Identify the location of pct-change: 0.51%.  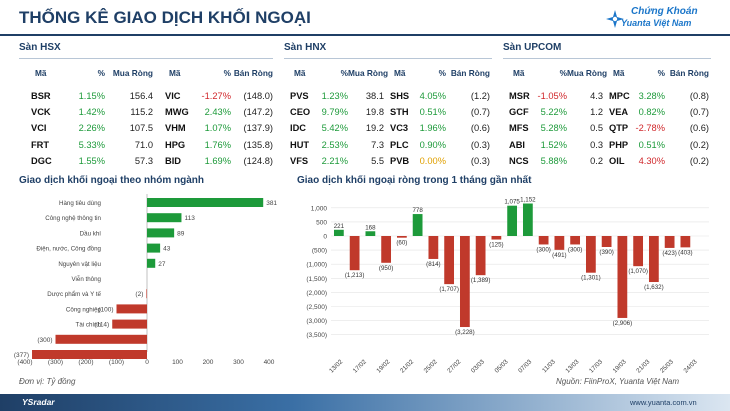
(432, 112).